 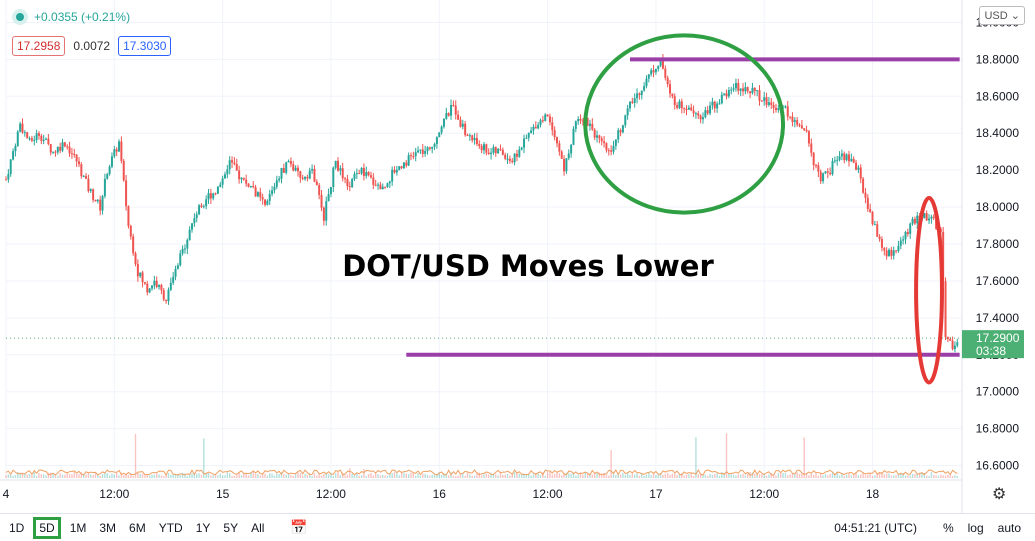 What do you see at coordinates (999, 494) in the screenshot?
I see `gear-icon: ⚙` at bounding box center [999, 494].